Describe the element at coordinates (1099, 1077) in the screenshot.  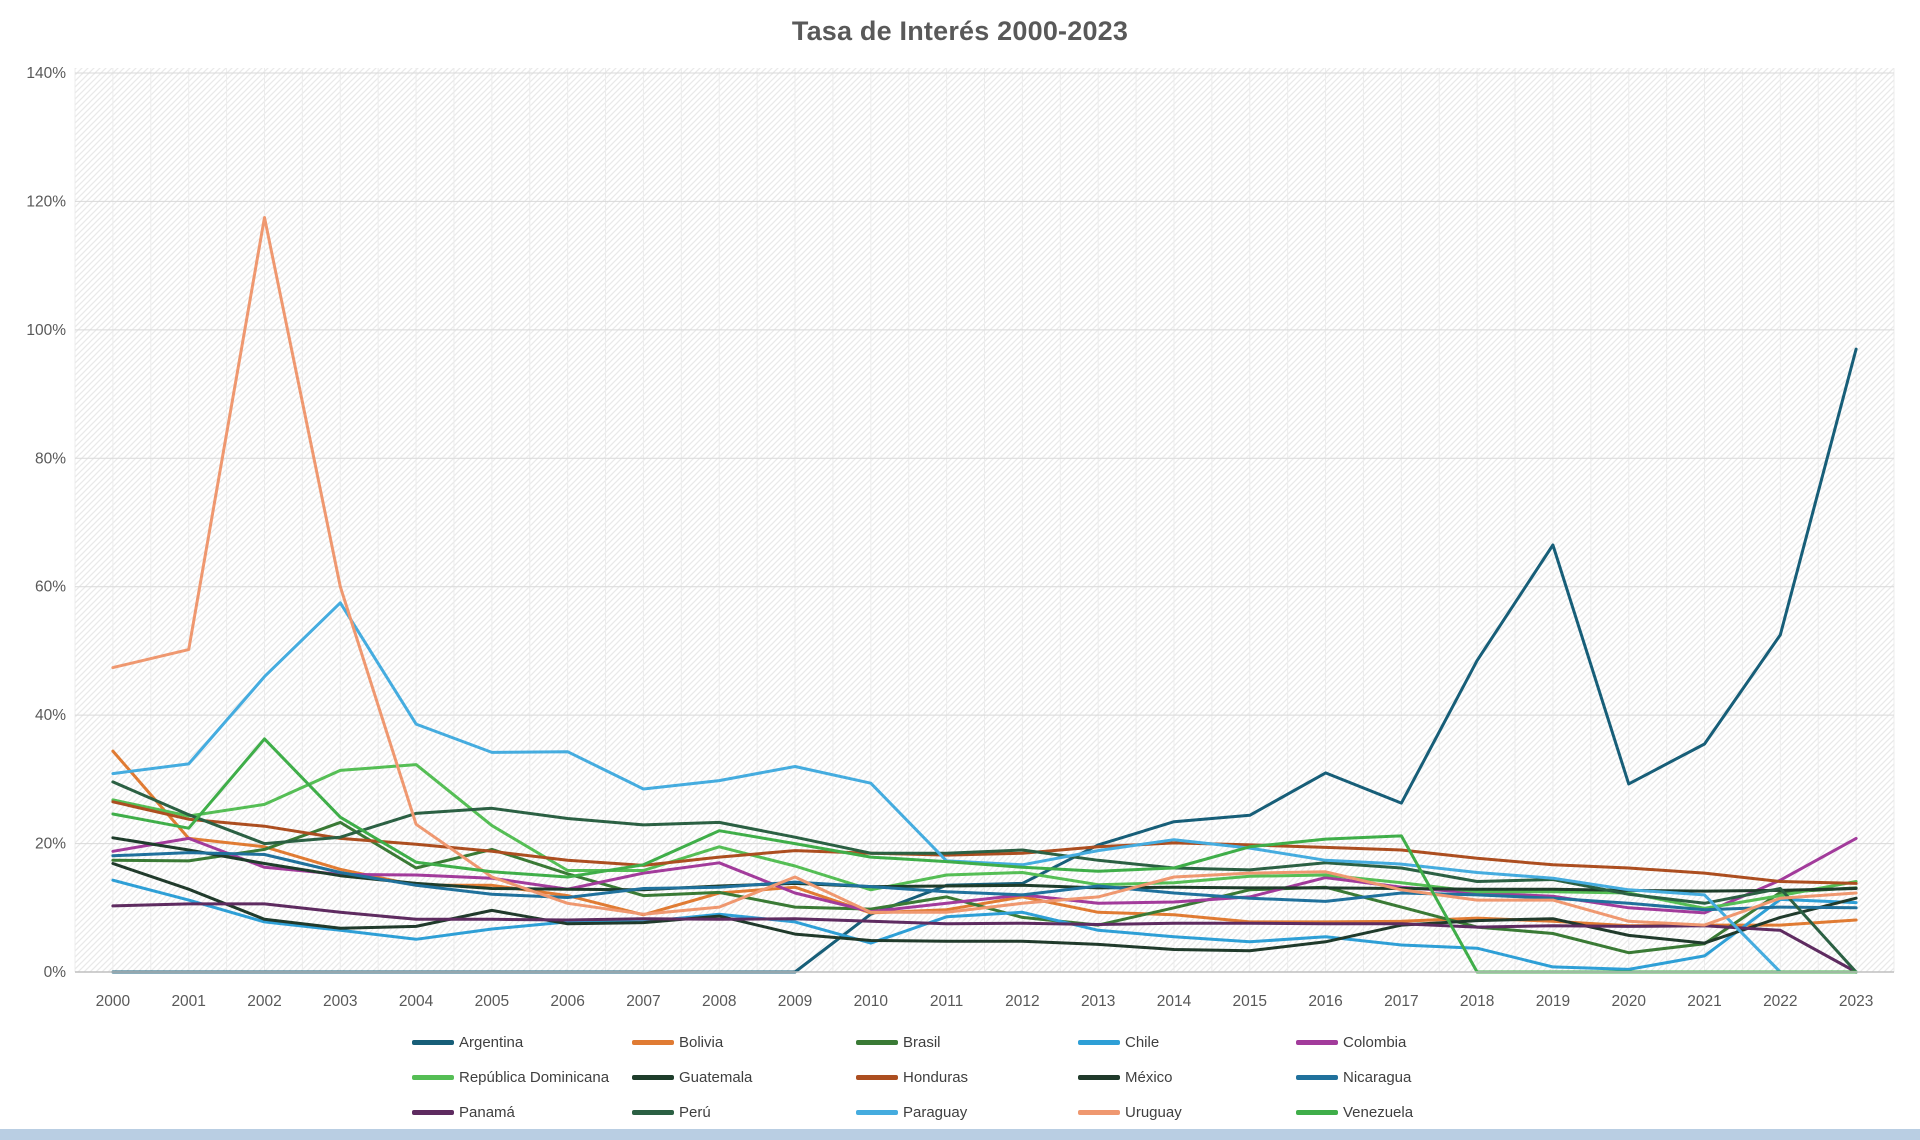
I see `legend-swatch-méxico` at that location.